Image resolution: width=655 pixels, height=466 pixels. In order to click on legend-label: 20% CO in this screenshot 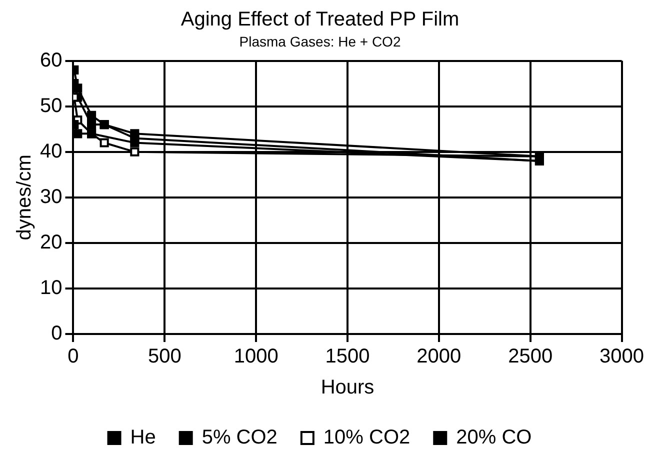, I will do `click(494, 437)`.